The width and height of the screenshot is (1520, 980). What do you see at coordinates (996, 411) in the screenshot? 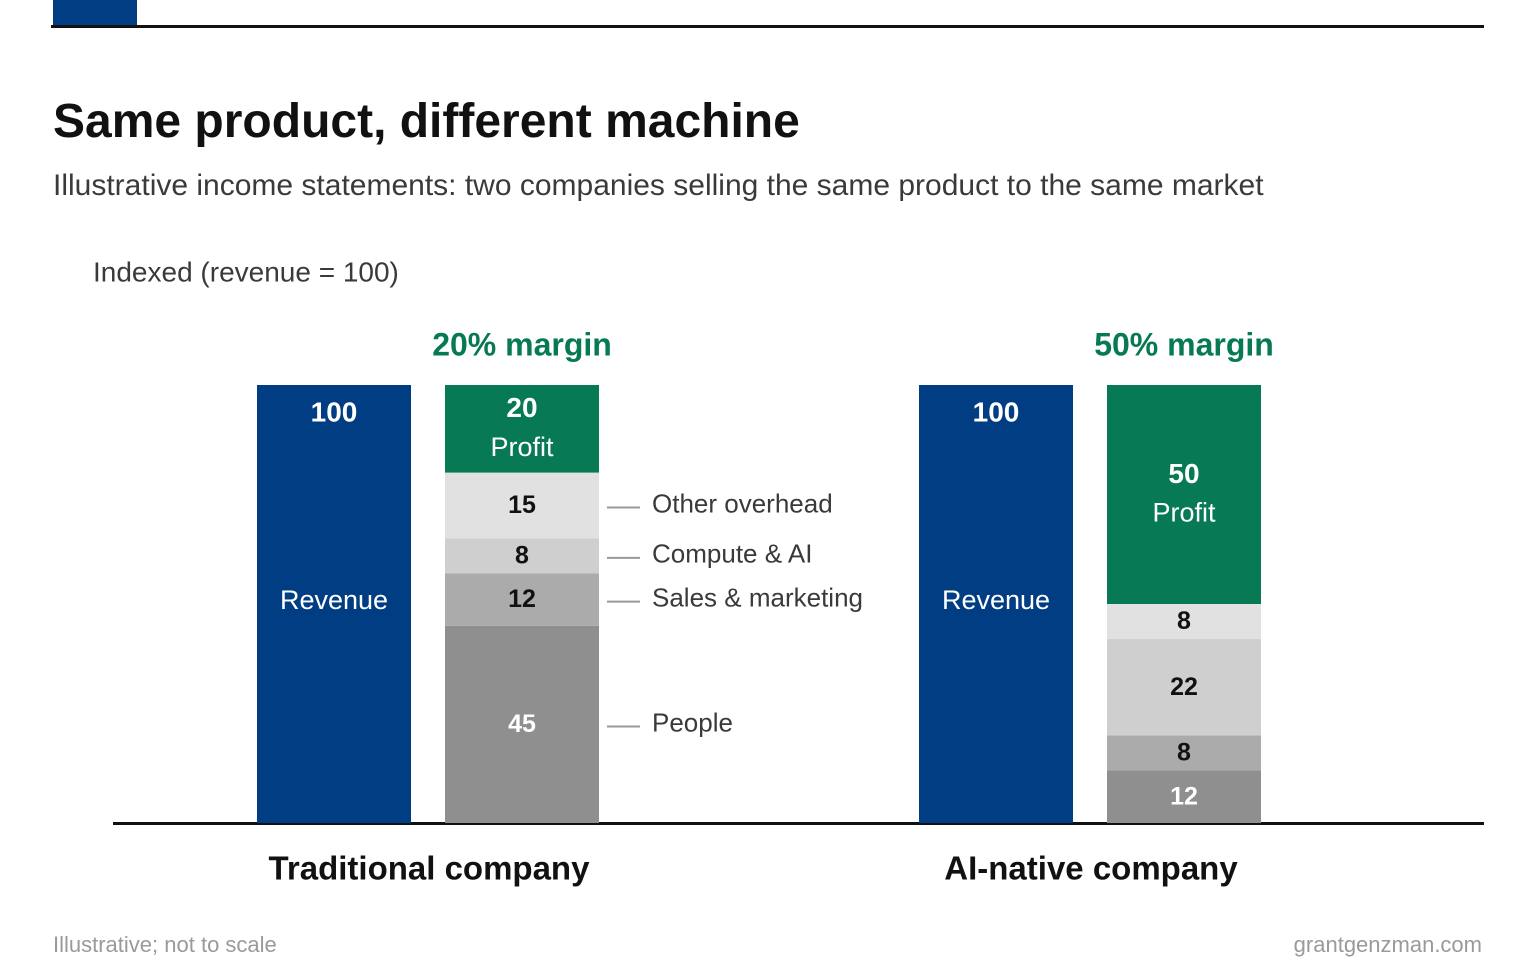
I see `ai-native-company-revenue-value: 100` at bounding box center [996, 411].